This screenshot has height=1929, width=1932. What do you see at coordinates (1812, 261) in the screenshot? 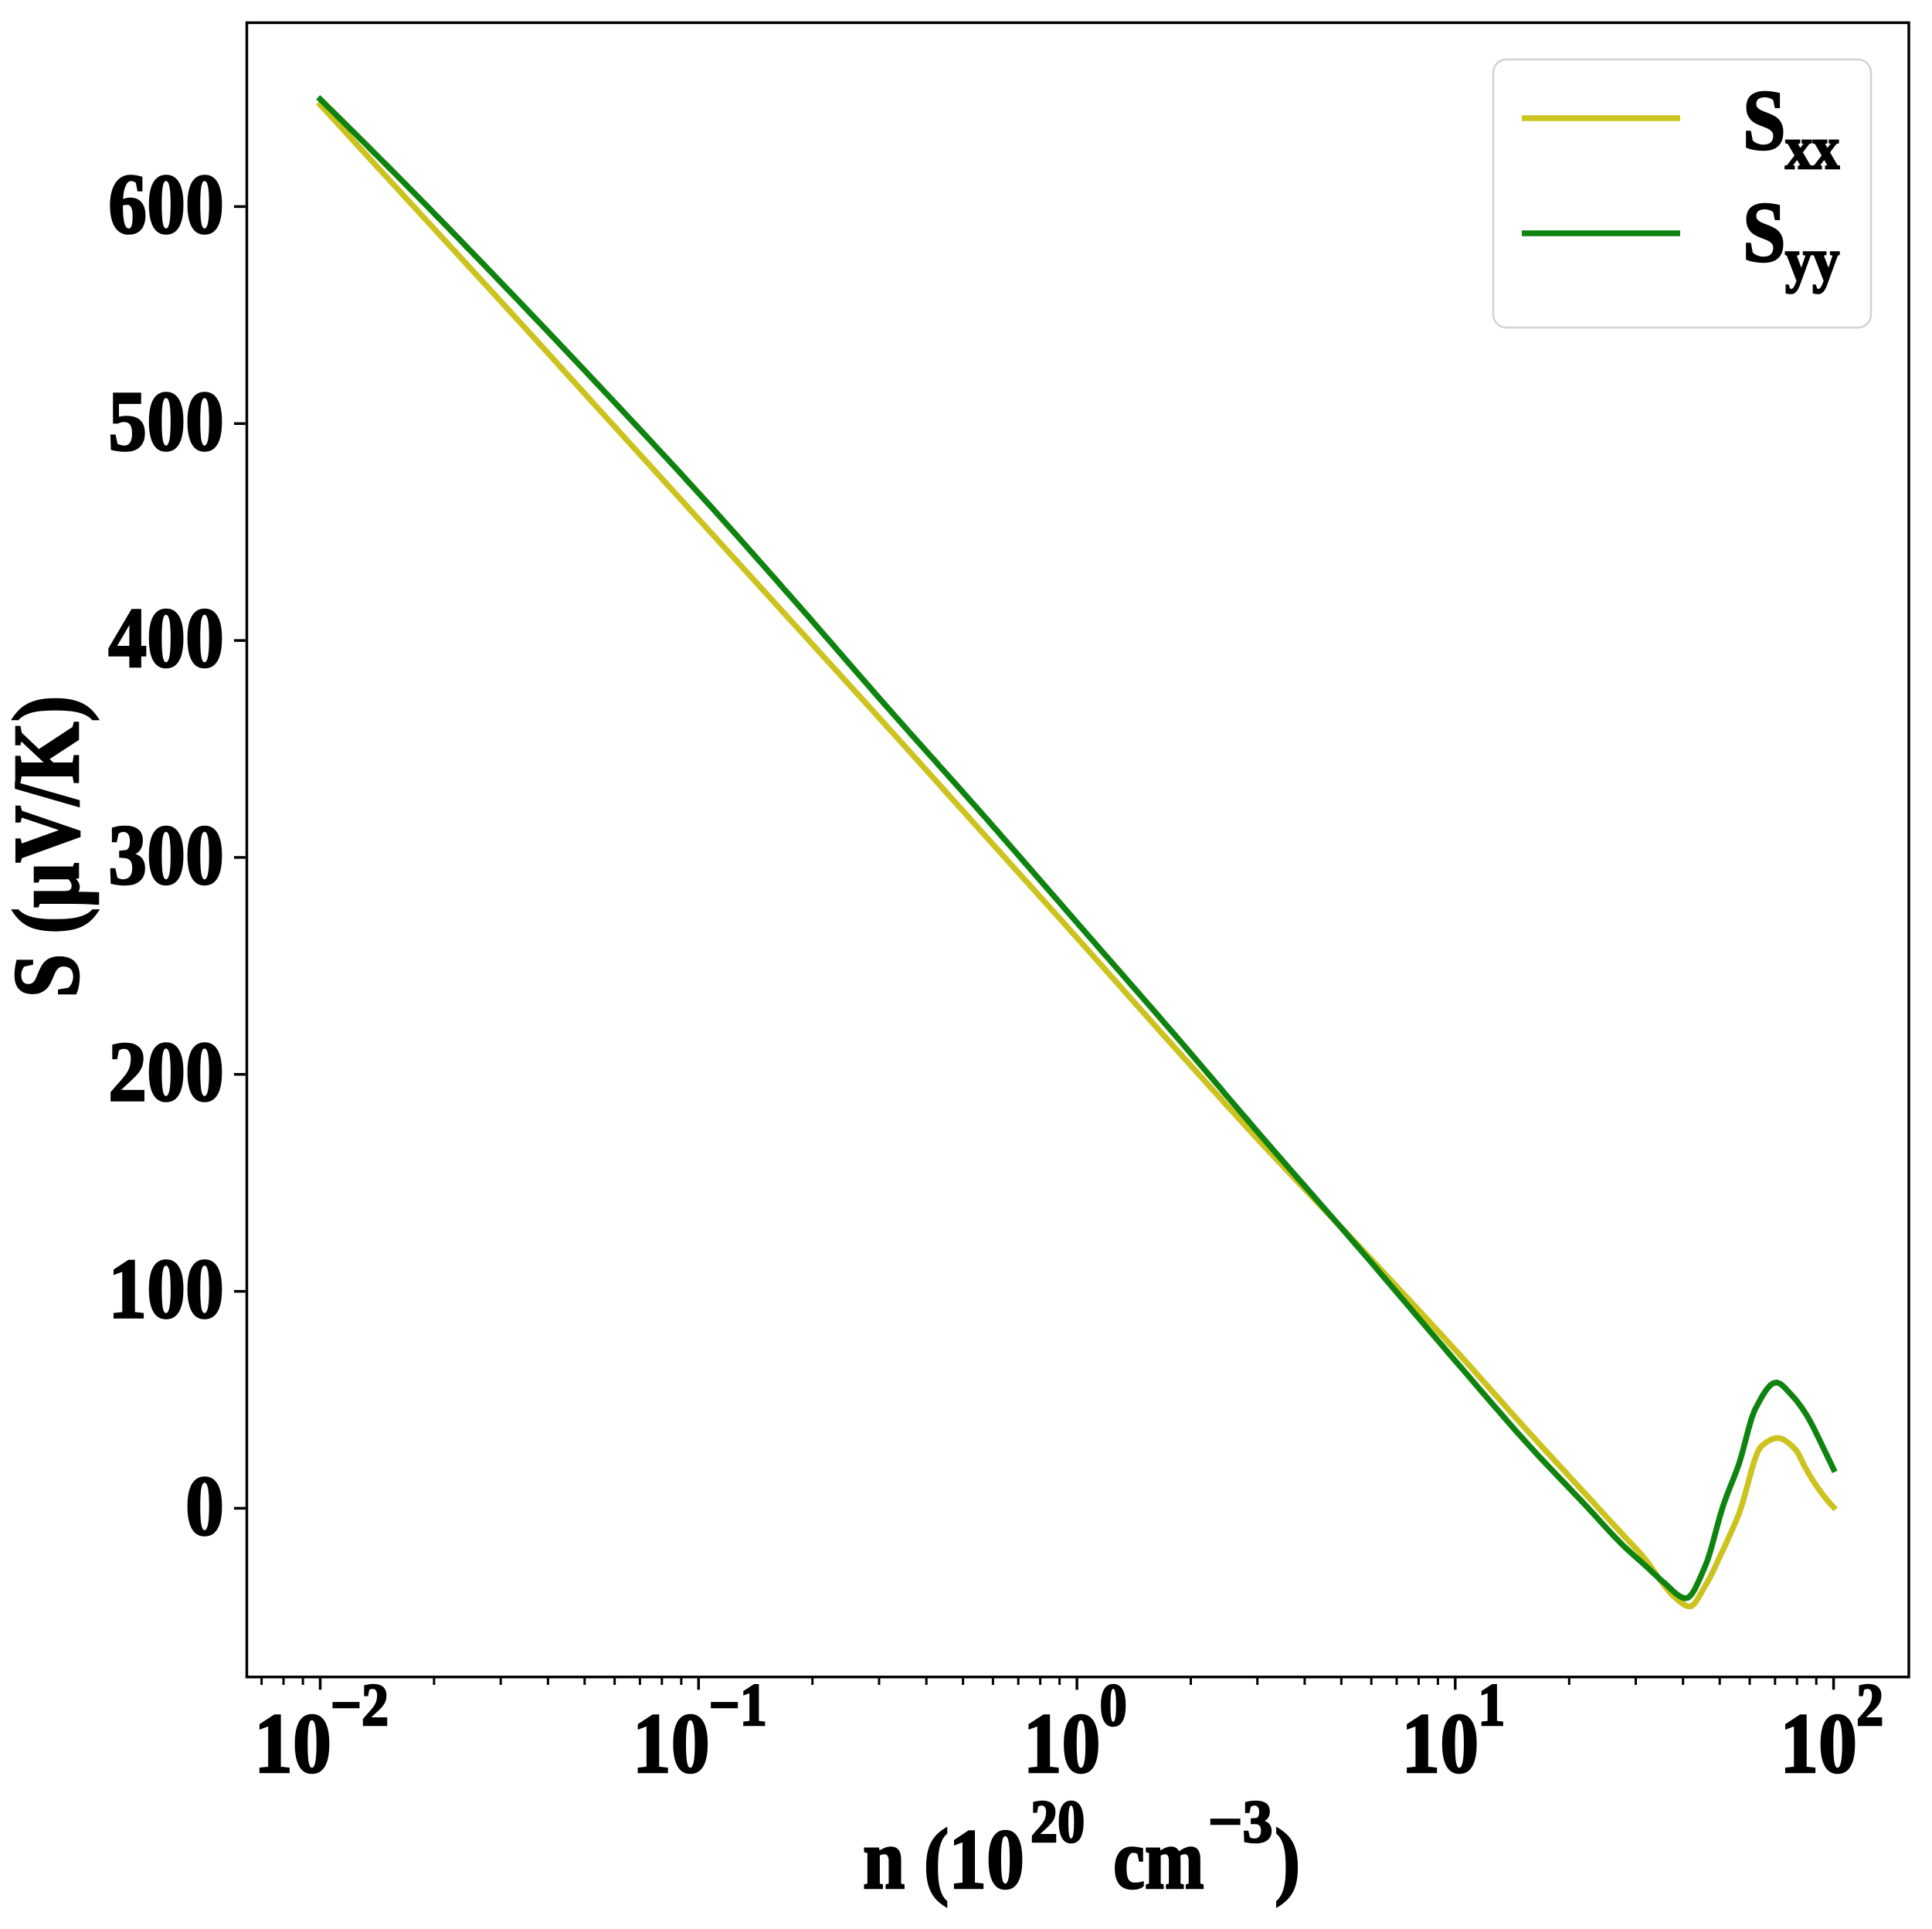
I see `svg-text: yy` at bounding box center [1812, 261].